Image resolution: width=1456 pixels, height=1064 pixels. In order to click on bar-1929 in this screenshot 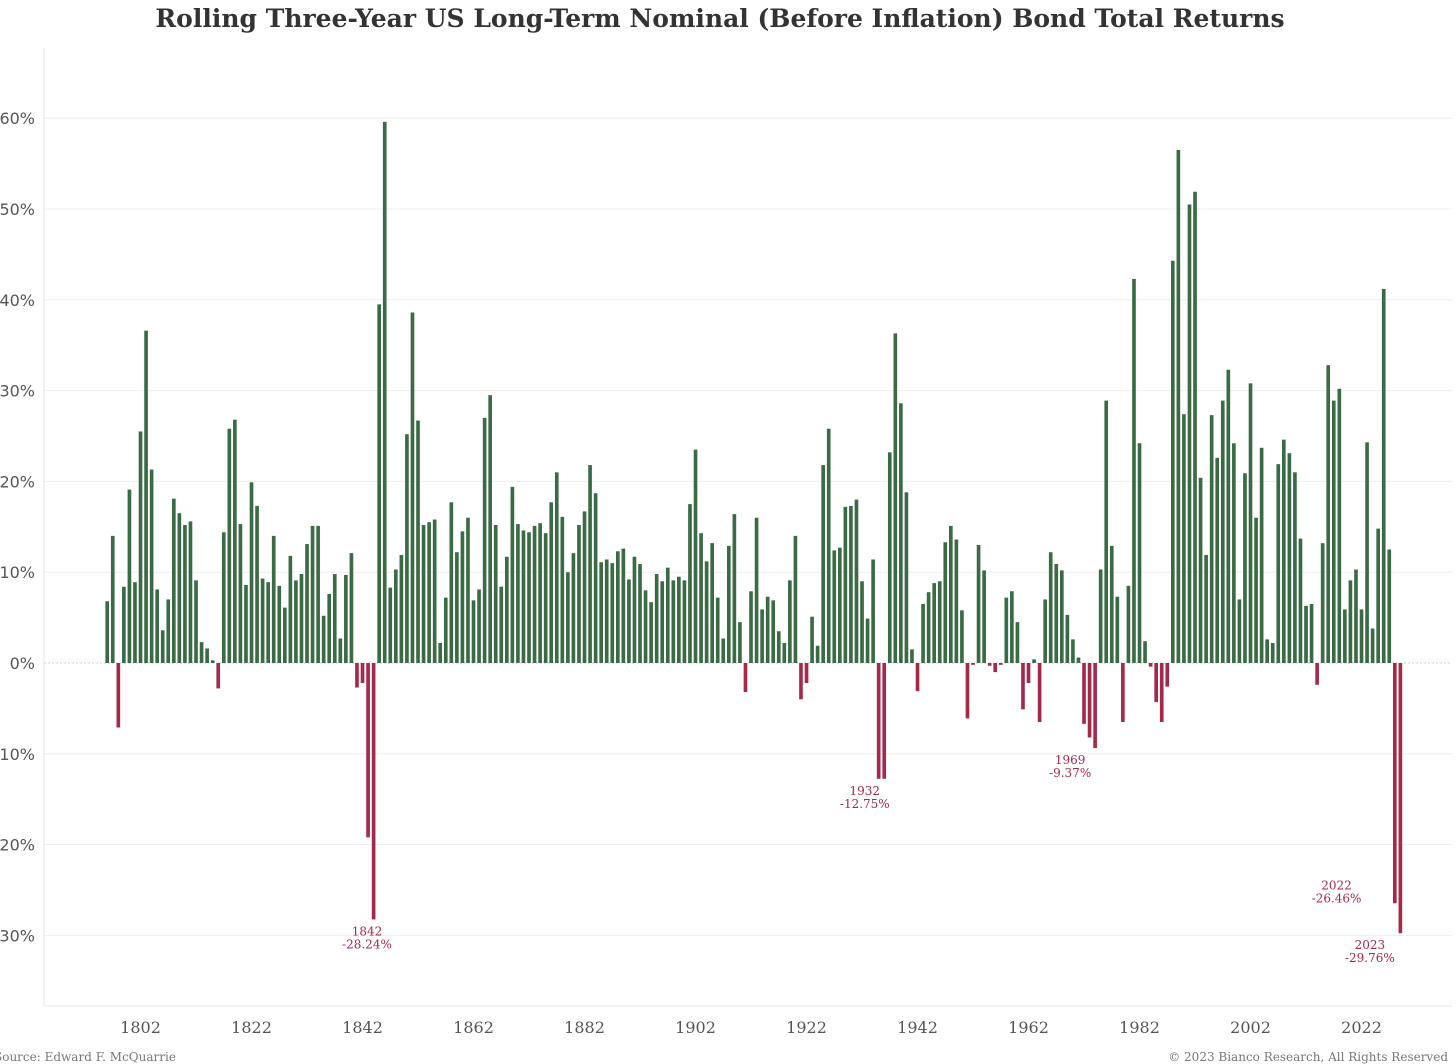, I will do `click(845, 584)`.